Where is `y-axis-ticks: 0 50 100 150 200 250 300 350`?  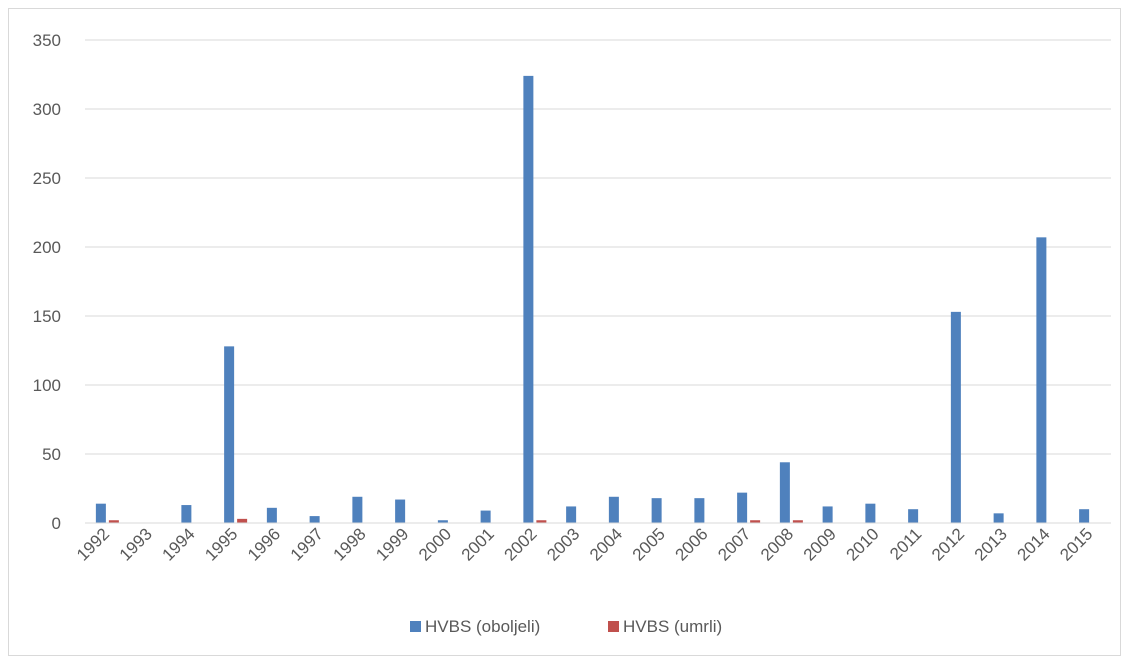 y-axis-ticks: 0 50 100 150 200 250 300 350 is located at coordinates (47, 282).